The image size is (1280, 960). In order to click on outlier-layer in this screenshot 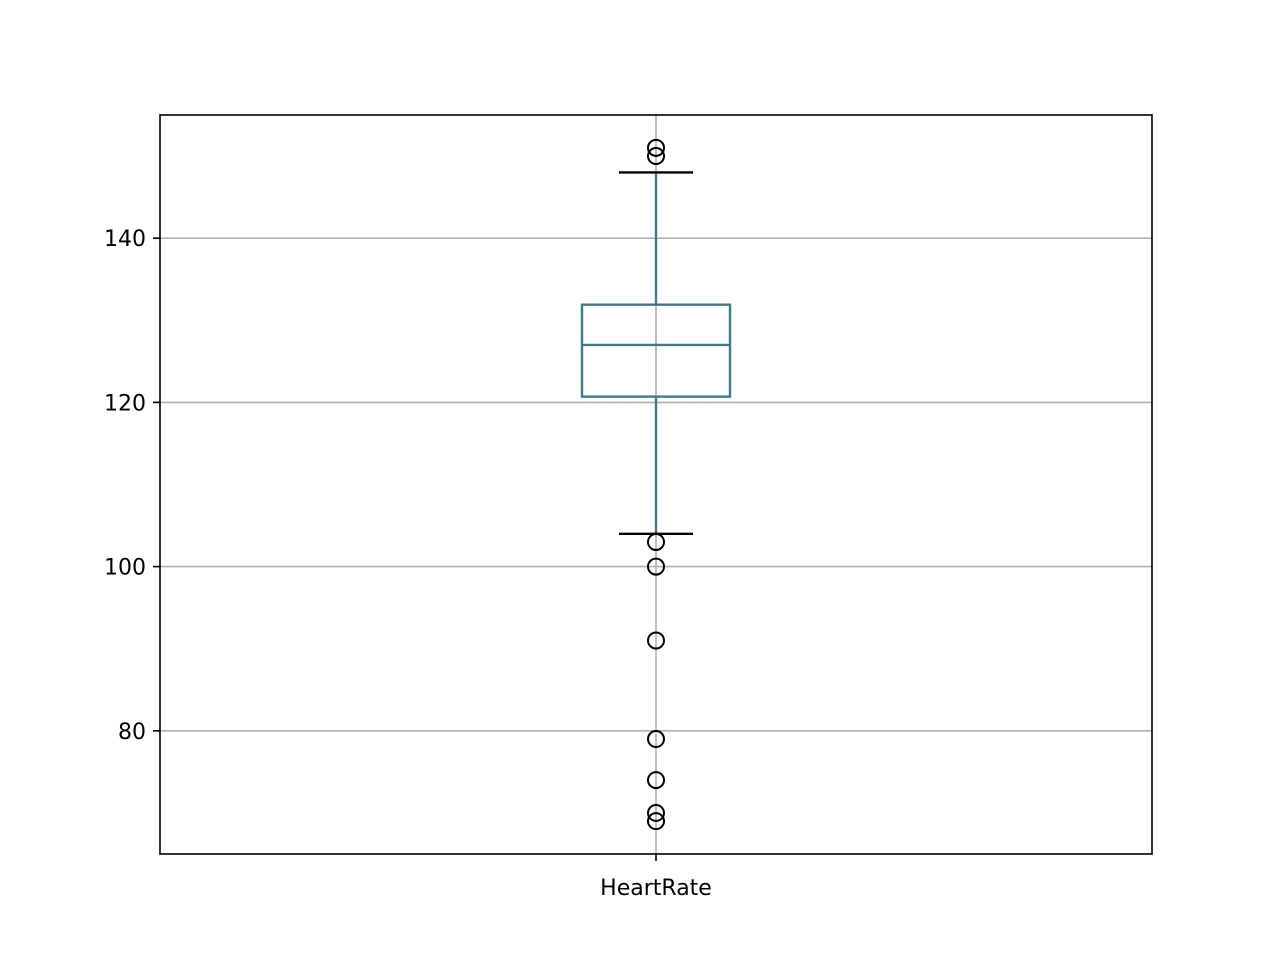, I will do `click(656, 484)`.